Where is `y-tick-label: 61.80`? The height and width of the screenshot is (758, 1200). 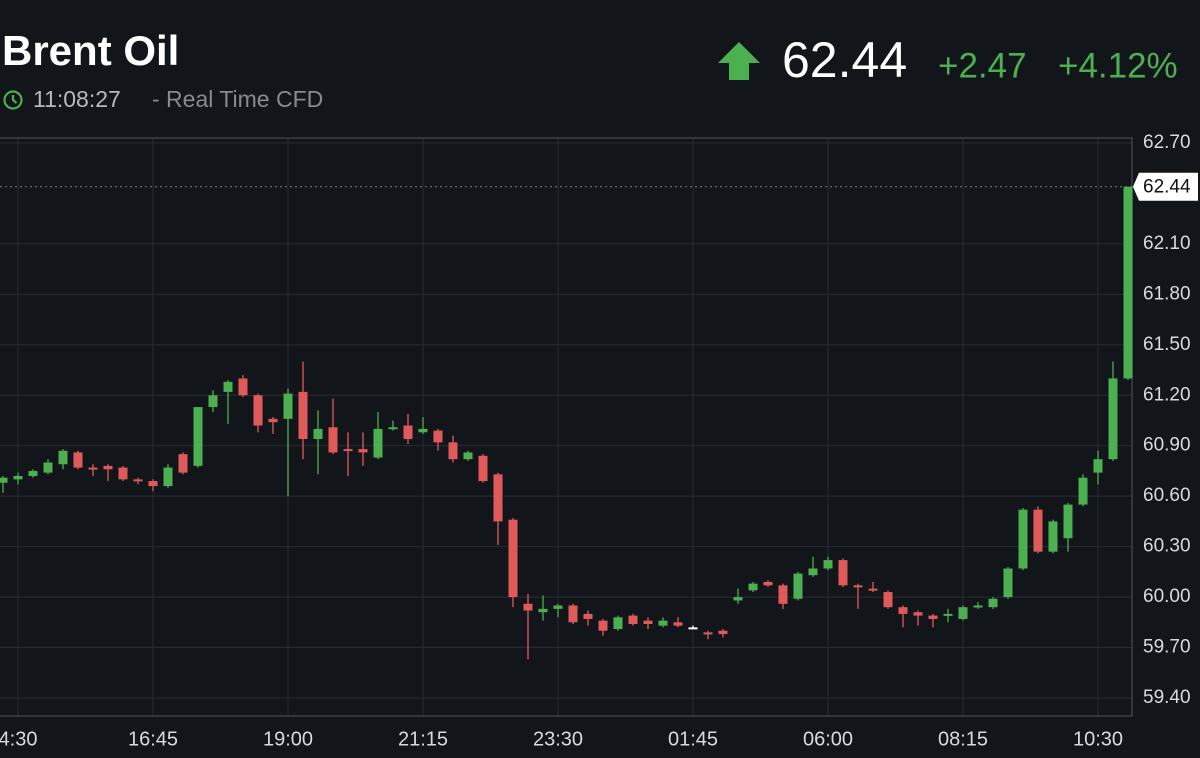 y-tick-label: 61.80 is located at coordinates (1167, 293).